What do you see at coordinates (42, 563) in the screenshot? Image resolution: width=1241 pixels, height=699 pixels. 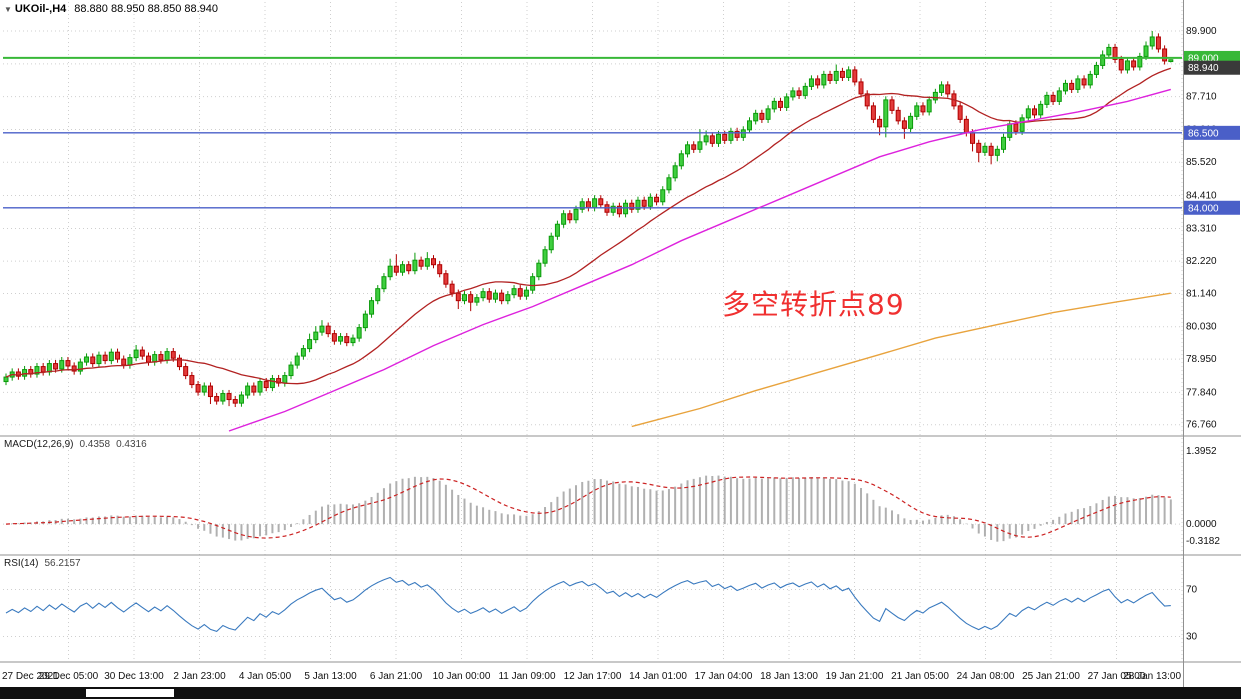 I see `rsi-pane-label: RSI(14) 56.2157` at bounding box center [42, 563].